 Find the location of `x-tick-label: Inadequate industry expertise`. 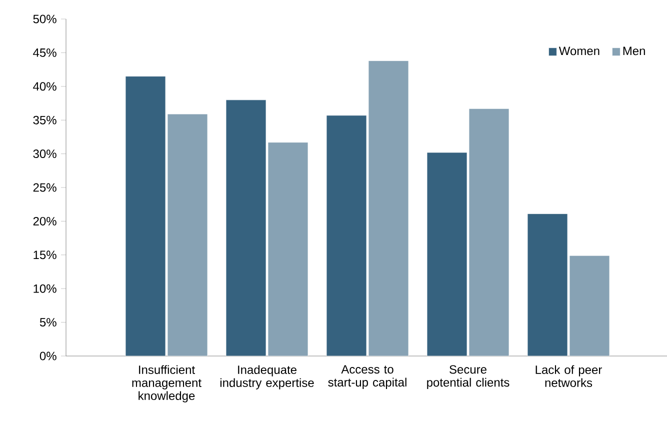

x-tick-label: Inadequate industry expertise is located at coordinates (267, 377).